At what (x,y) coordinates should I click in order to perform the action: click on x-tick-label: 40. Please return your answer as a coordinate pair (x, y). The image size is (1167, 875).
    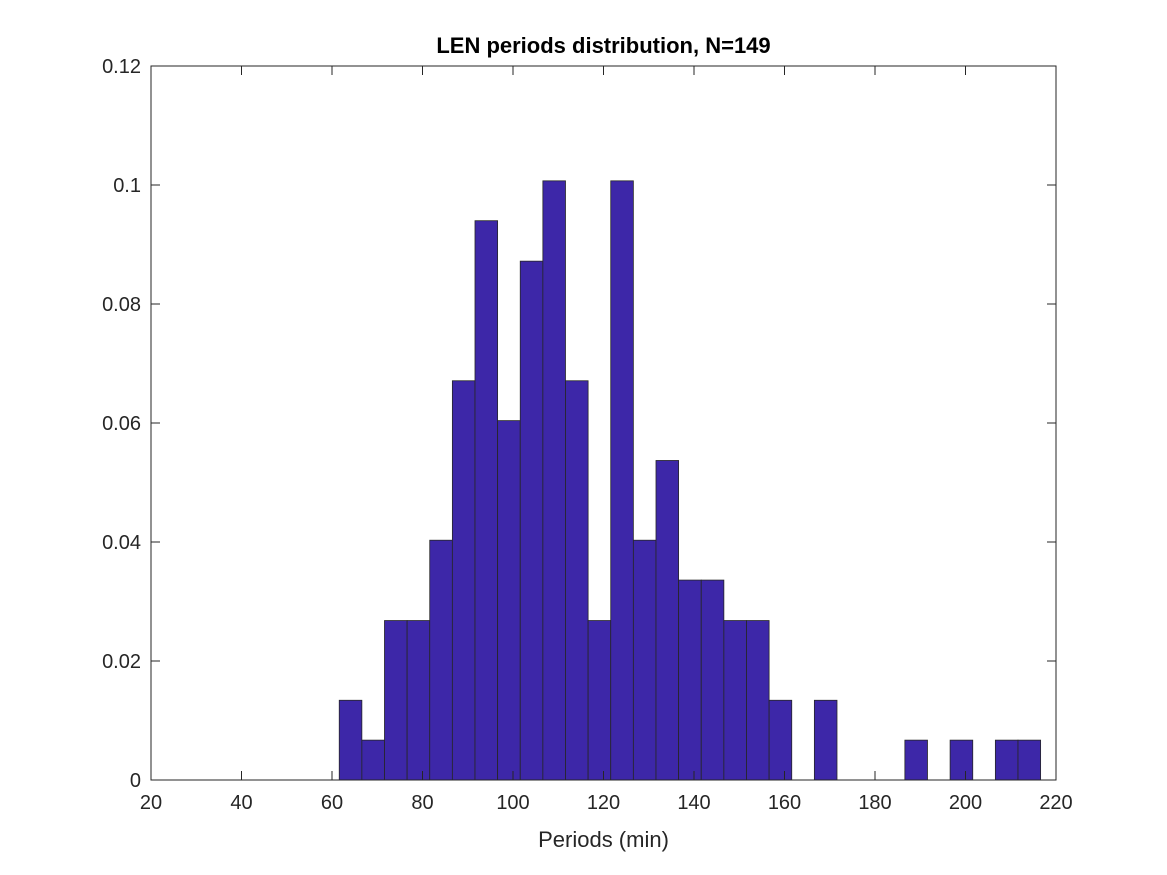
    Looking at the image, I should click on (241, 803).